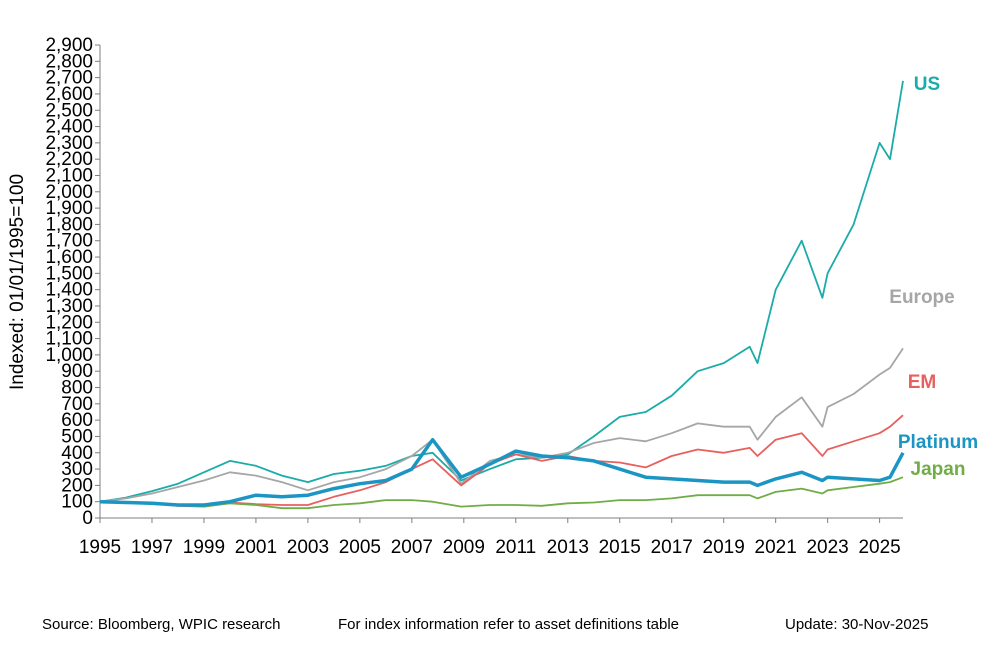 This screenshot has height=658, width=1000. What do you see at coordinates (620, 547) in the screenshot?
I see `x-tick-label: 2015` at bounding box center [620, 547].